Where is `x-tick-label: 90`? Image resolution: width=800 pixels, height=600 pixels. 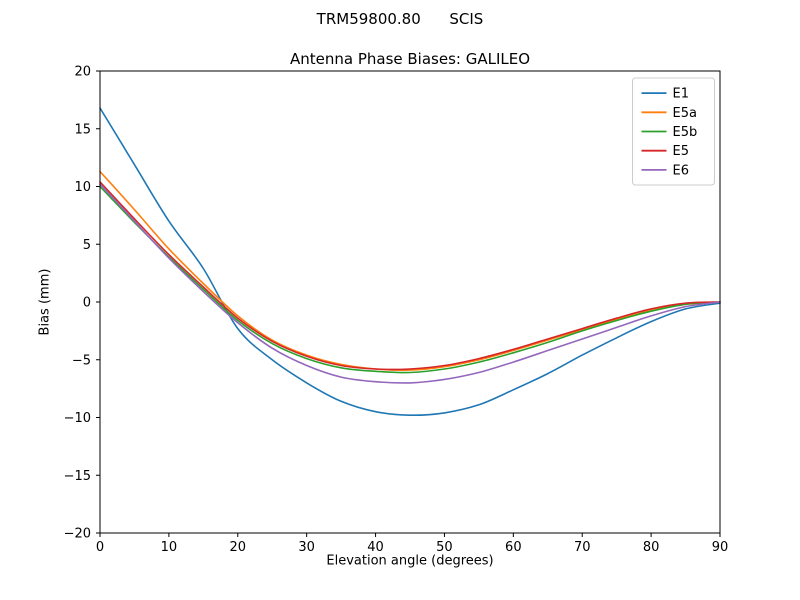
x-tick-label: 90 is located at coordinates (720, 547).